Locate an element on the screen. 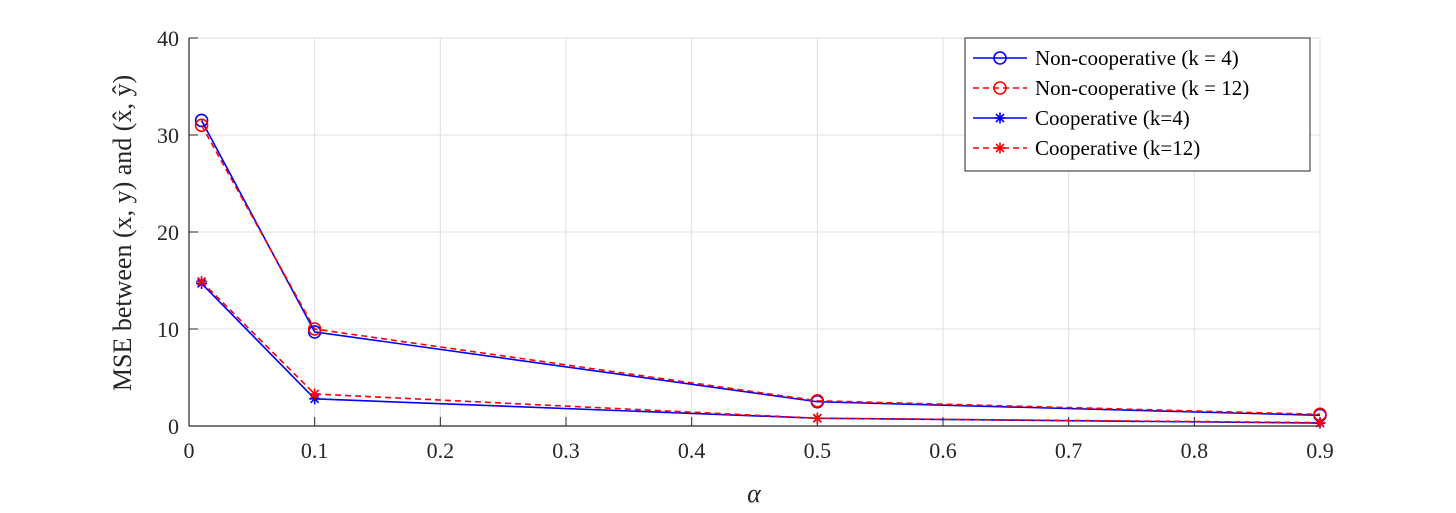 The image size is (1456, 513). legend-label-2: Non-cooperative (k = 12) is located at coordinates (1142, 88).